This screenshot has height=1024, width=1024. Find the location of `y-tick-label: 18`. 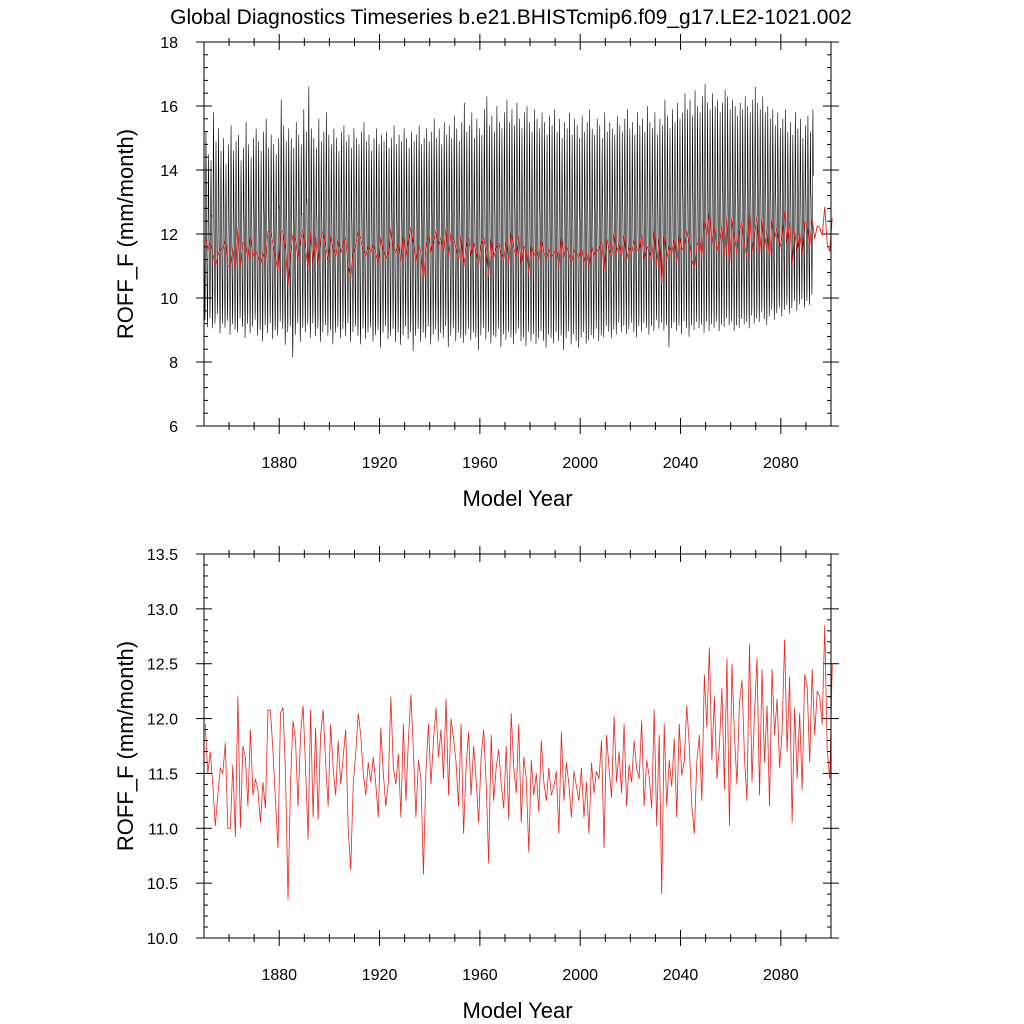

y-tick-label: 18 is located at coordinates (169, 43).